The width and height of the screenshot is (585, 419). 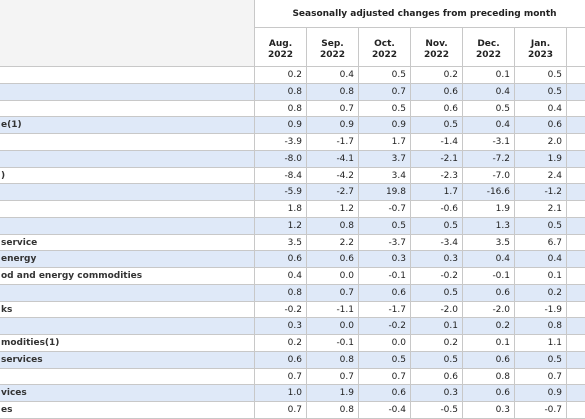 I want to click on value-cell: -2.7, so click(x=333, y=192).